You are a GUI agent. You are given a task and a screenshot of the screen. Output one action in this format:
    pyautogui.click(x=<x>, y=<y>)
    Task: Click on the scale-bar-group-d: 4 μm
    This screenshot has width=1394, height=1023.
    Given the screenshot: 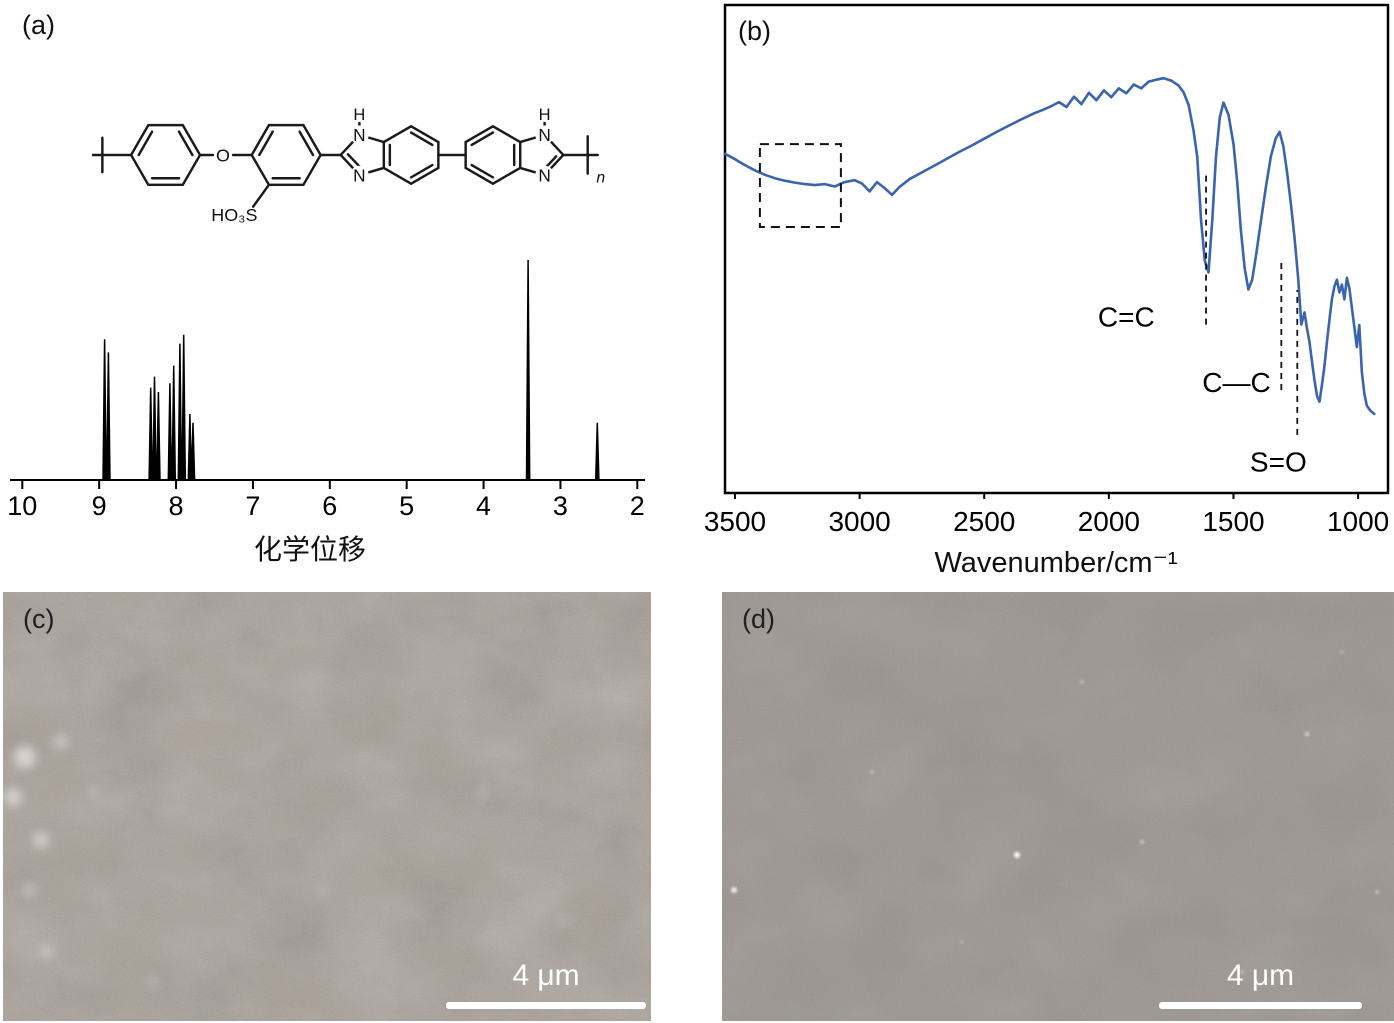 What is the action you would take?
    pyautogui.click(x=1260, y=984)
    